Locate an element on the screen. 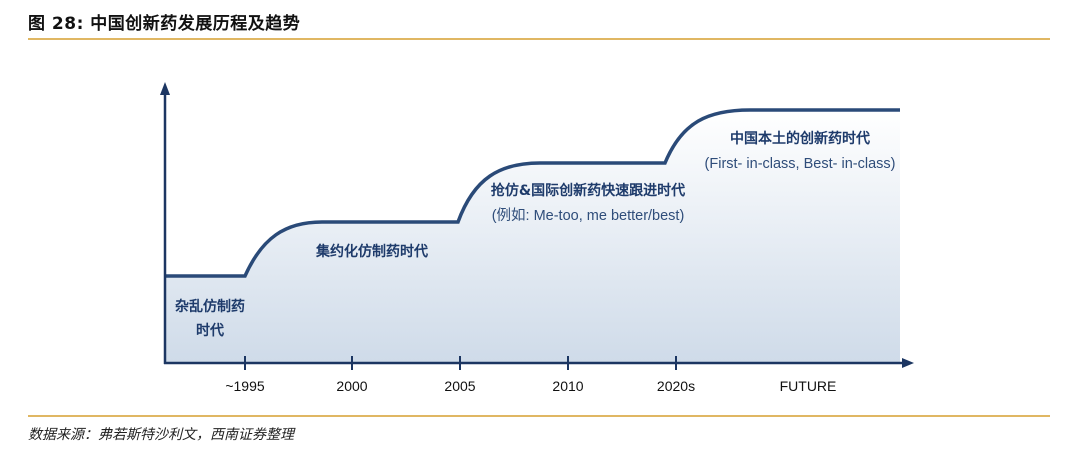 The height and width of the screenshot is (452, 1080). y-axis-arrow-icon is located at coordinates (165, 88).